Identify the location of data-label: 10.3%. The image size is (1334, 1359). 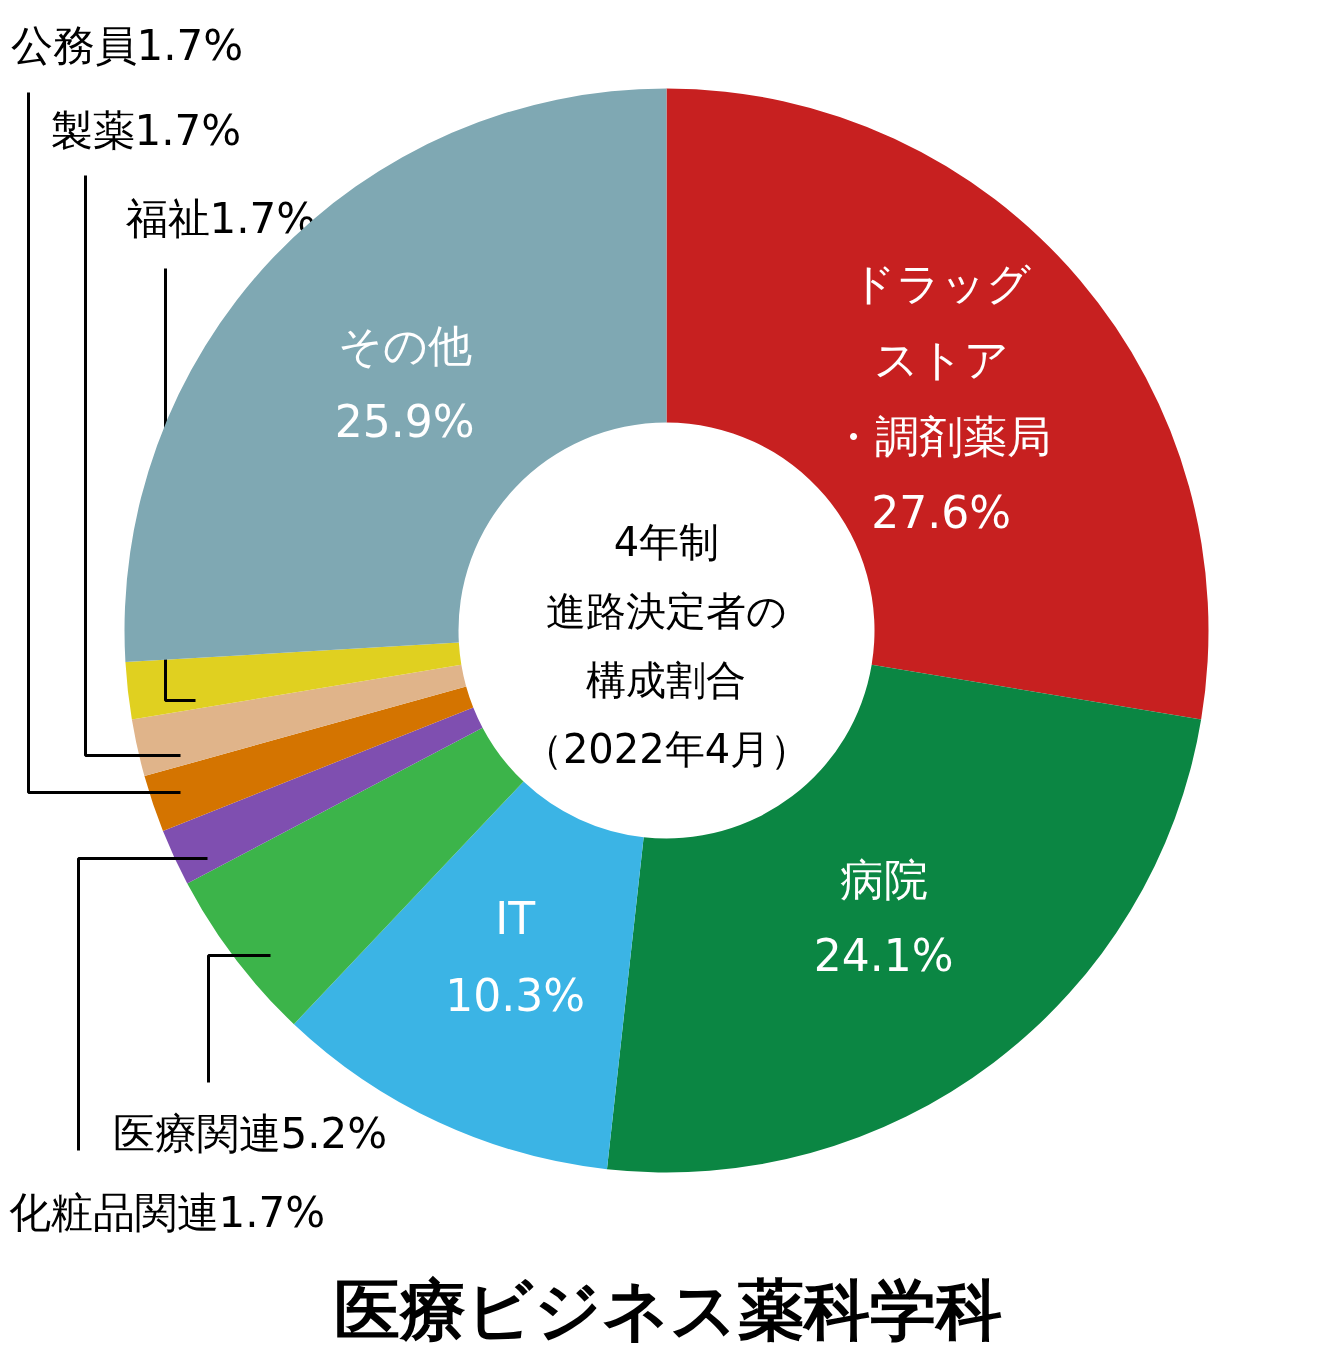
(515, 995).